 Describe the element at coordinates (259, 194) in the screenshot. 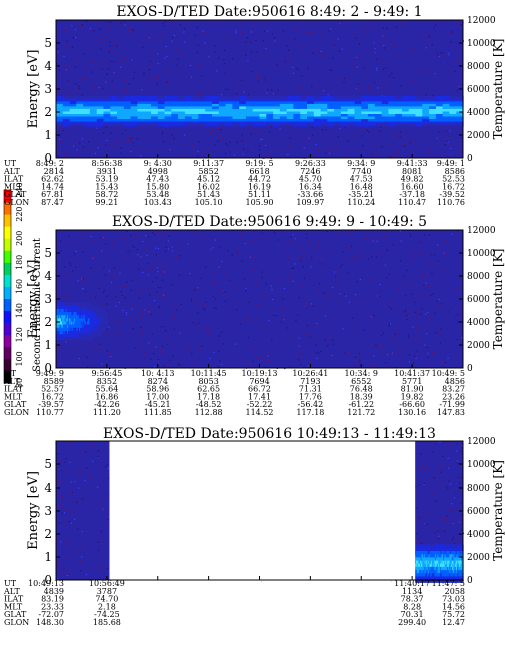

I see `orbit-cell: 51.11` at that location.